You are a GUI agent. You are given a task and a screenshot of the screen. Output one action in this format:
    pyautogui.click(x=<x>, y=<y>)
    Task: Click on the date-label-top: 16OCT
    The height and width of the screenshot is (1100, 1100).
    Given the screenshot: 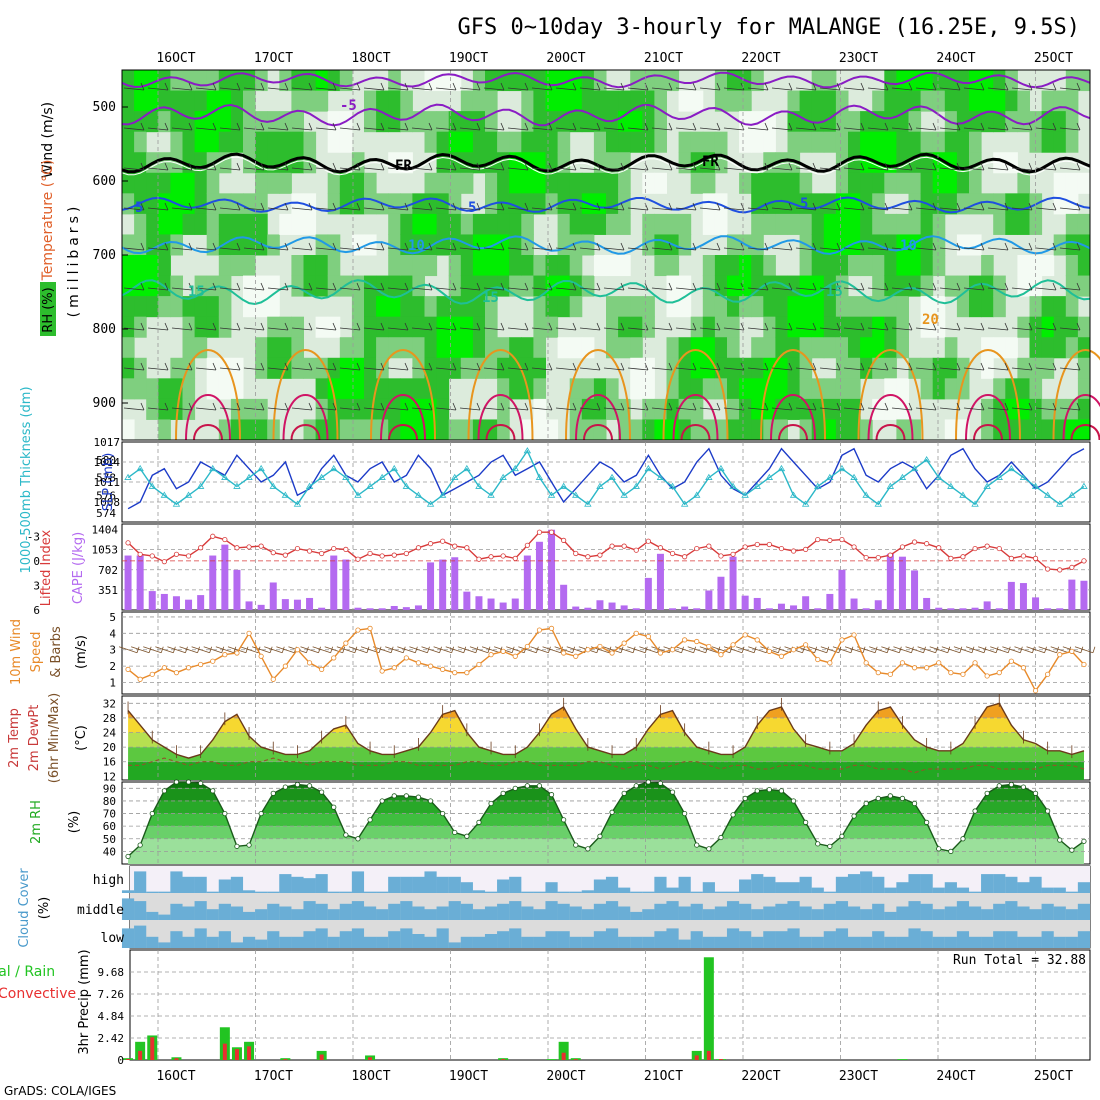 What is the action you would take?
    pyautogui.click(x=175, y=58)
    